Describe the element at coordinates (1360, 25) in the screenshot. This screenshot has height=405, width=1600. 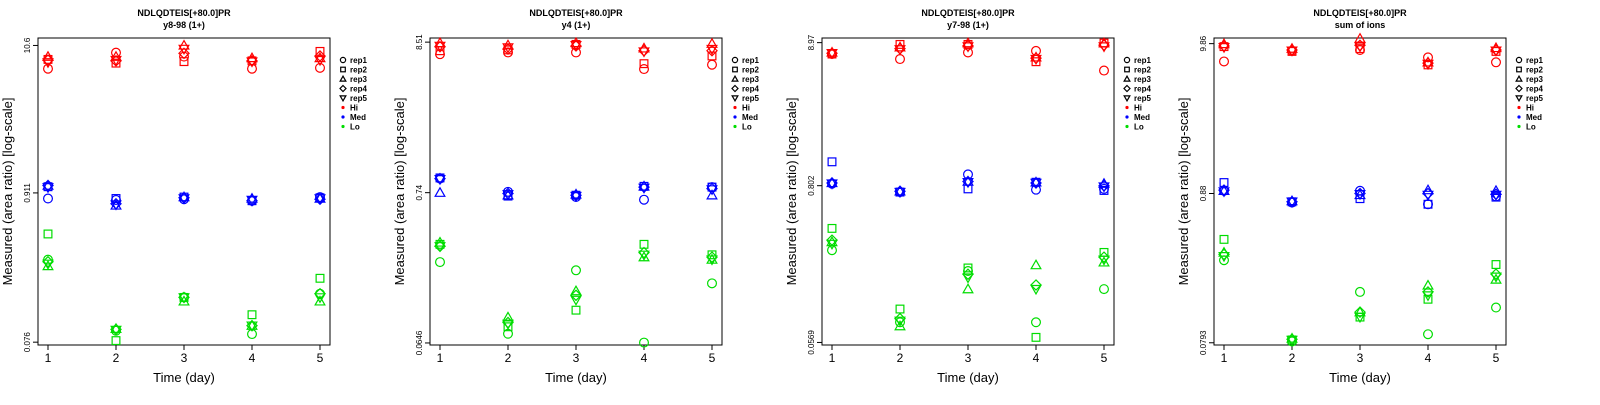
I see `chart-subtitle: sum of ions` at that location.